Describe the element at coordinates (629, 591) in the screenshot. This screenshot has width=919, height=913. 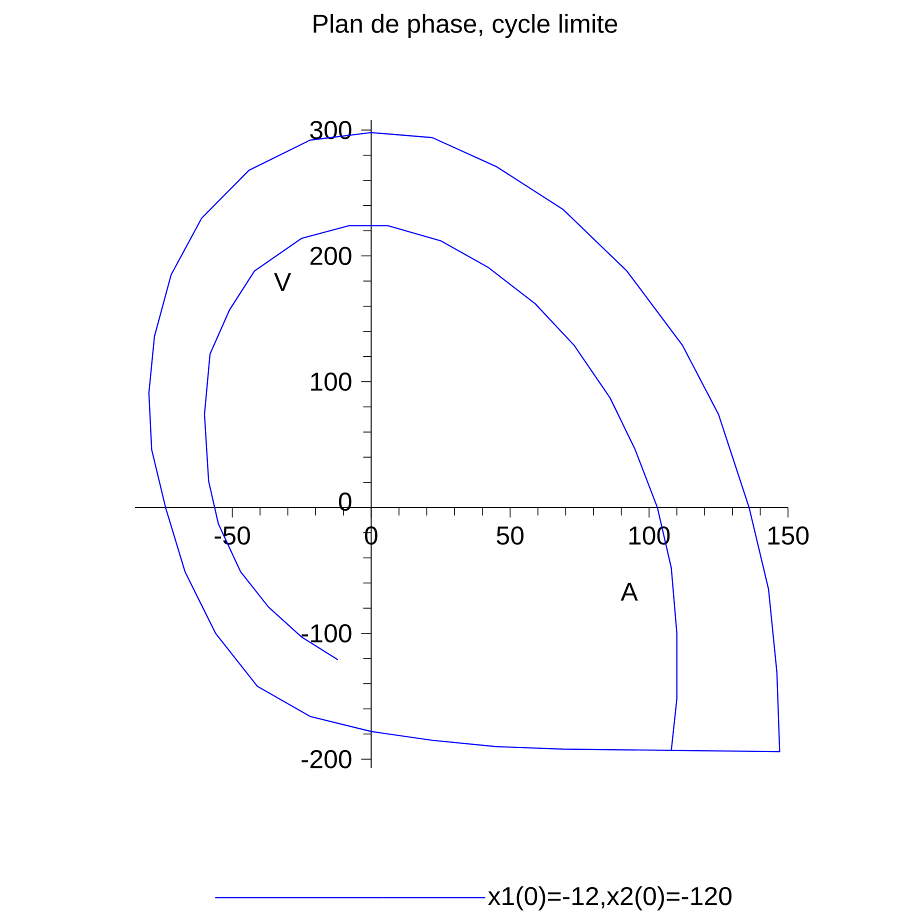
I see `x-axis-title: A` at that location.